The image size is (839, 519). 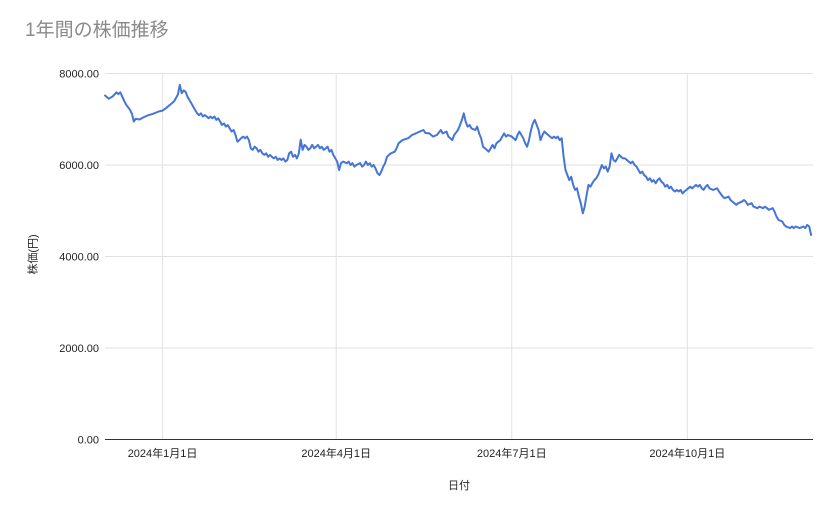 What do you see at coordinates (687, 453) in the screenshot?
I see `x-axis-tick-label: 2024年10月1日` at bounding box center [687, 453].